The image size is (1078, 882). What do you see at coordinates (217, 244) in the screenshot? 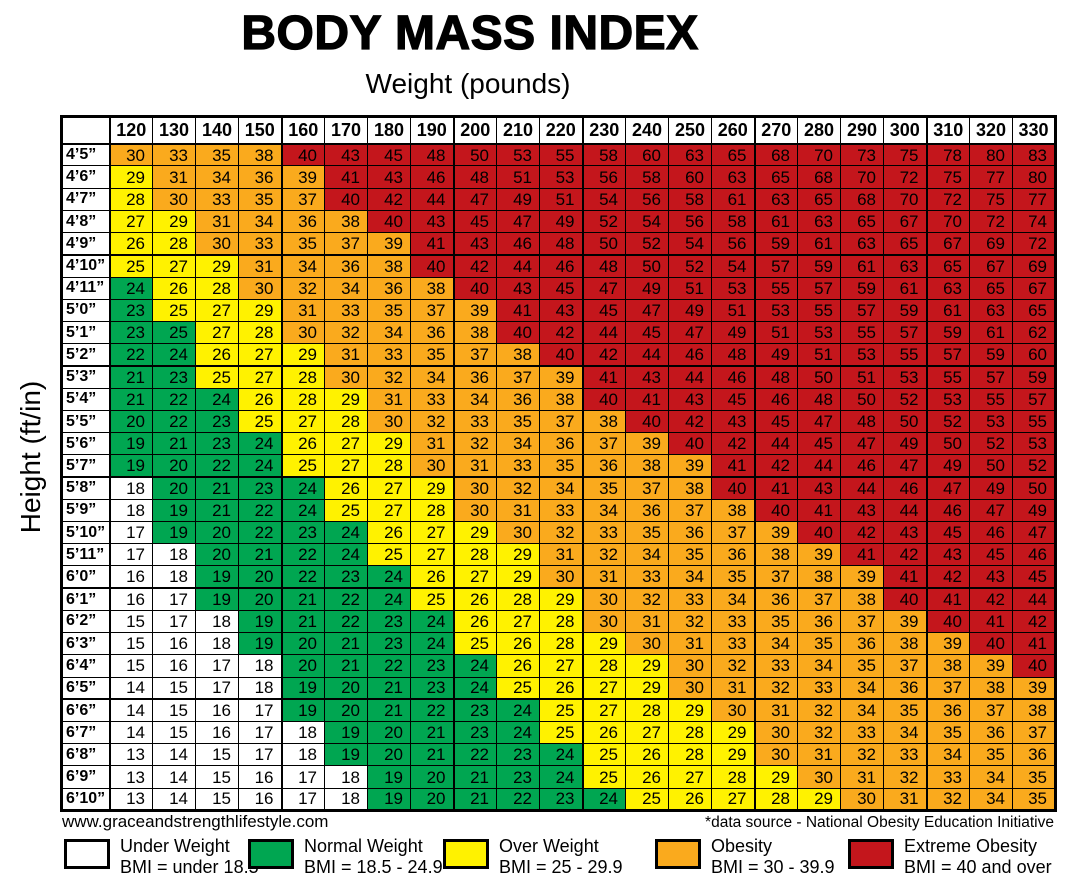
I see `bmi-cell: 30` at bounding box center [217, 244].